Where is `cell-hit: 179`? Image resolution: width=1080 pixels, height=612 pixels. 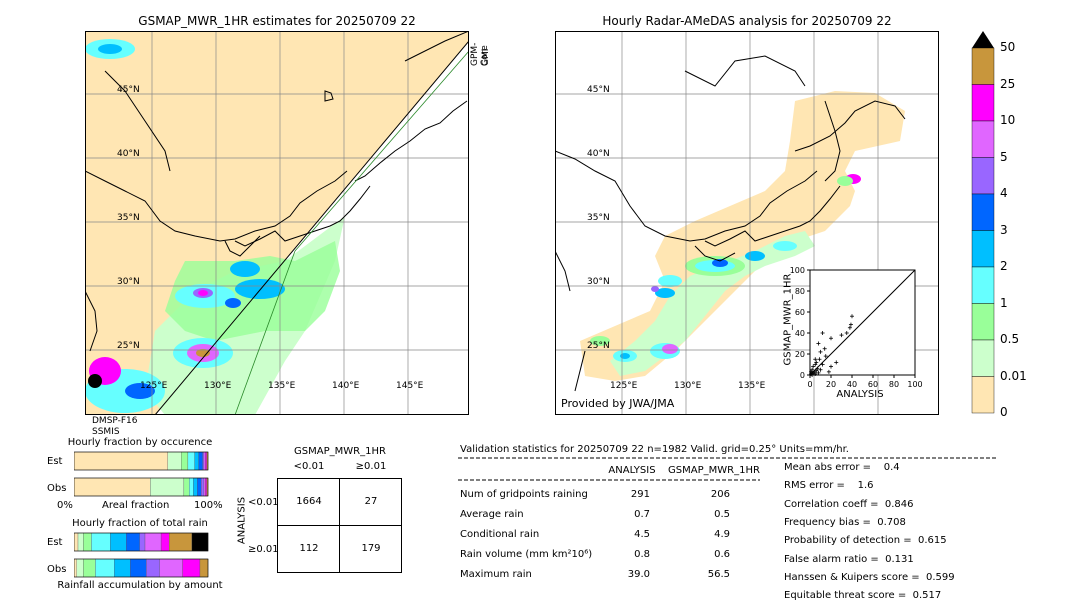
cell-hit: 179 is located at coordinates (371, 548).